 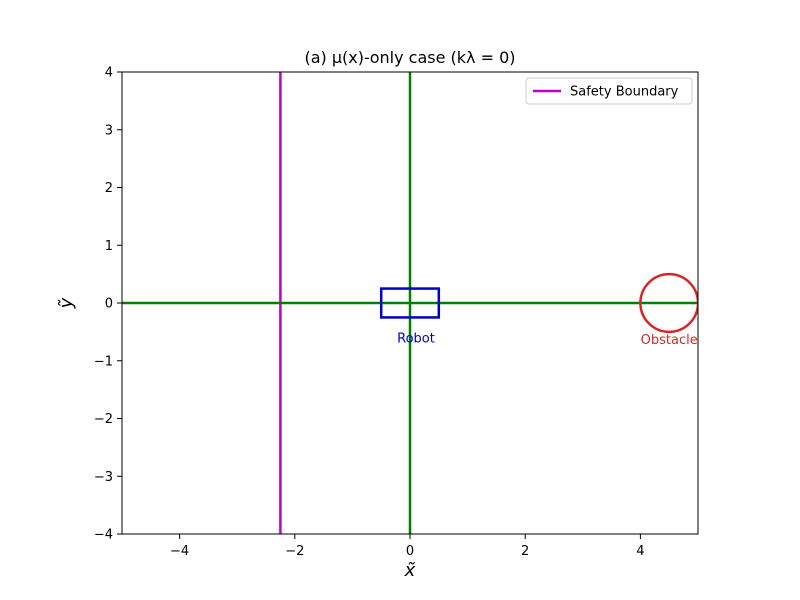 I want to click on y-tick-label: 3, so click(x=109, y=130).